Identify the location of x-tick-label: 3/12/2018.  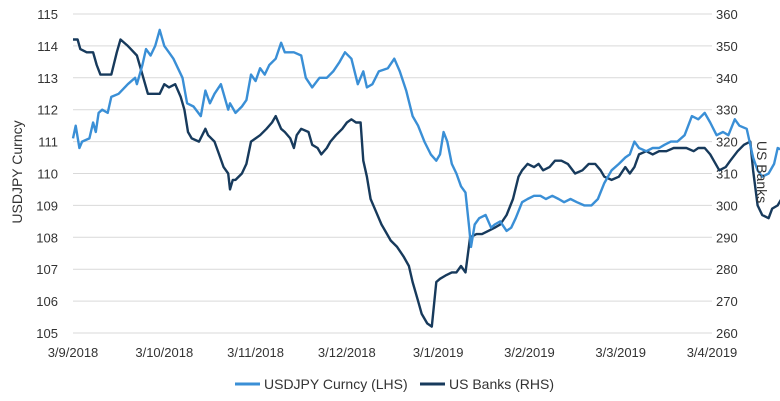
(347, 352).